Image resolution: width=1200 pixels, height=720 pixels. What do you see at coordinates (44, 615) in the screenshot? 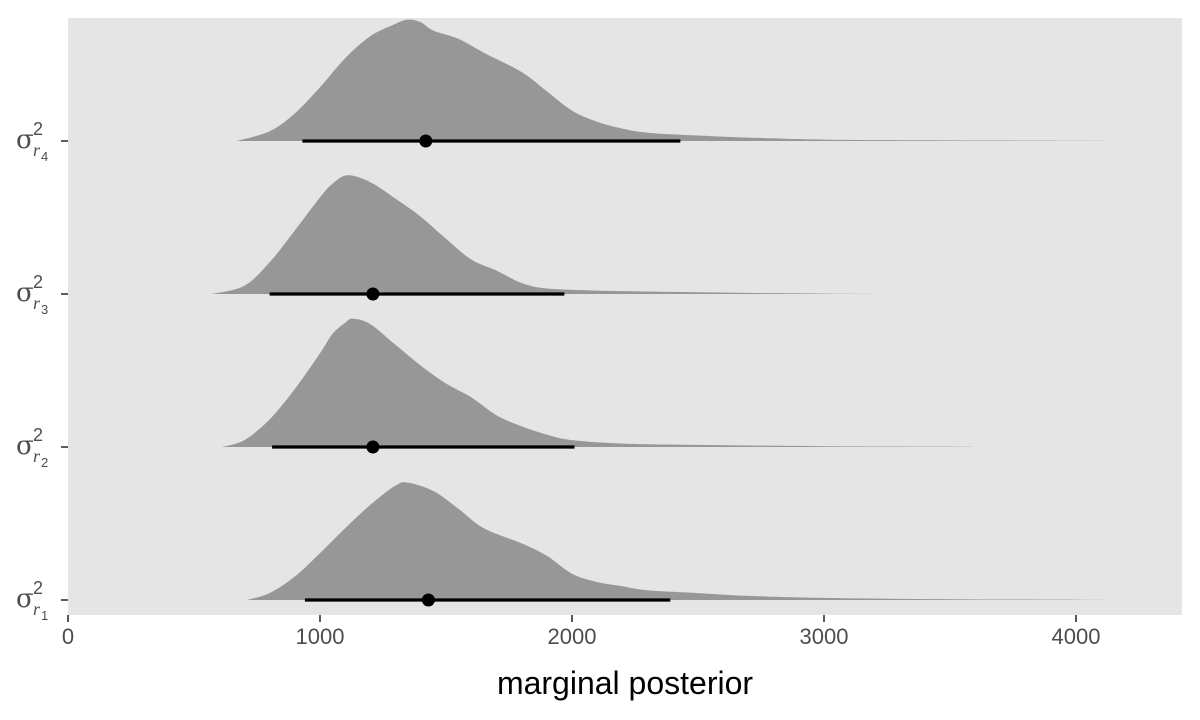
I see `sub-subscript: 1` at bounding box center [44, 615].